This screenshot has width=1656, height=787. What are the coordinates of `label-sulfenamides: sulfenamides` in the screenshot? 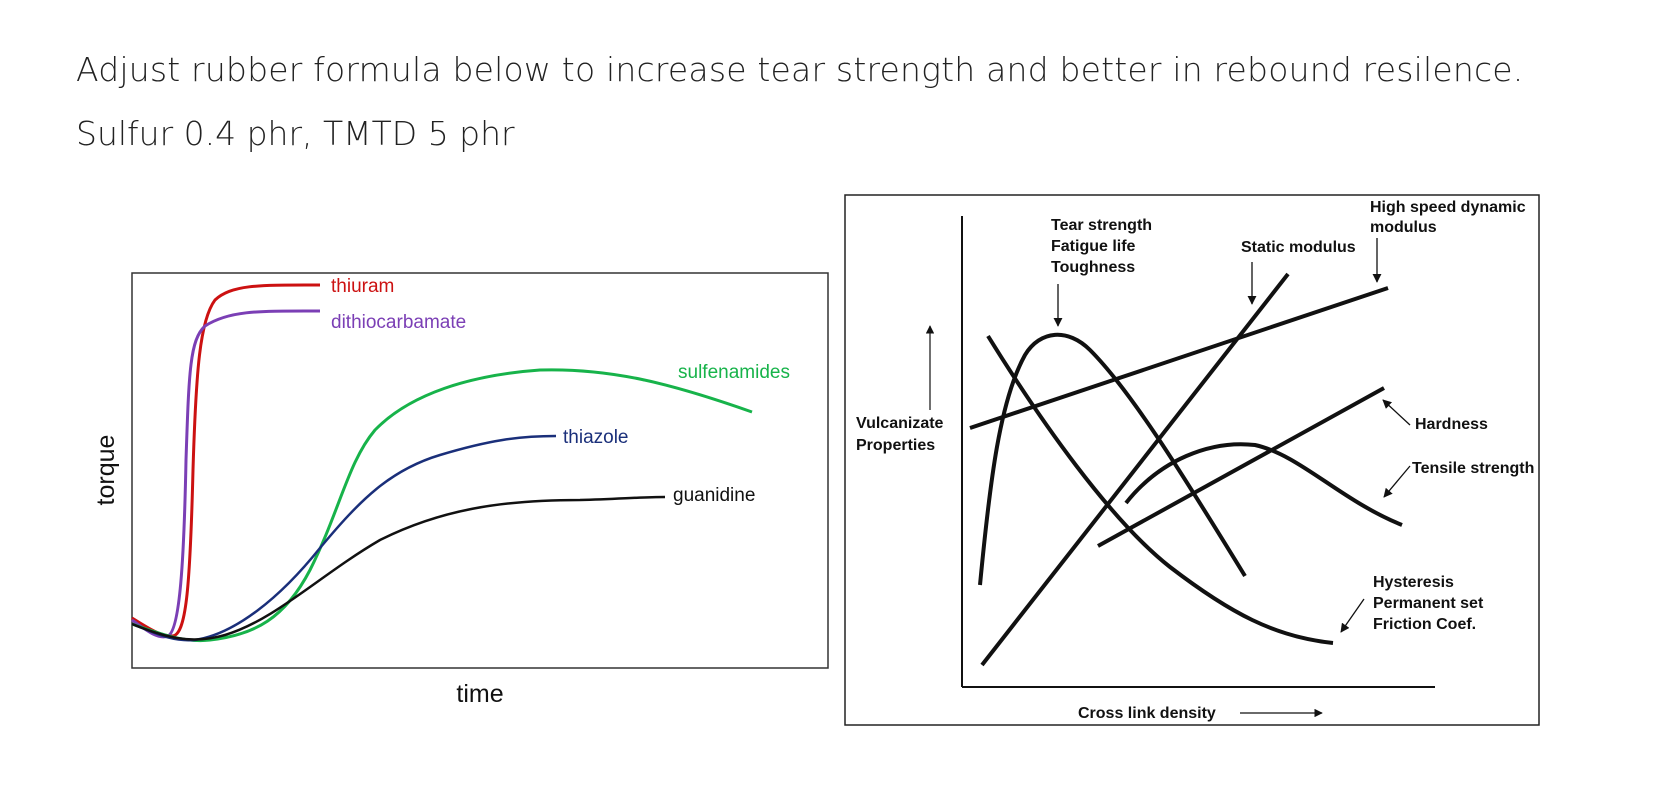 It's located at (734, 372).